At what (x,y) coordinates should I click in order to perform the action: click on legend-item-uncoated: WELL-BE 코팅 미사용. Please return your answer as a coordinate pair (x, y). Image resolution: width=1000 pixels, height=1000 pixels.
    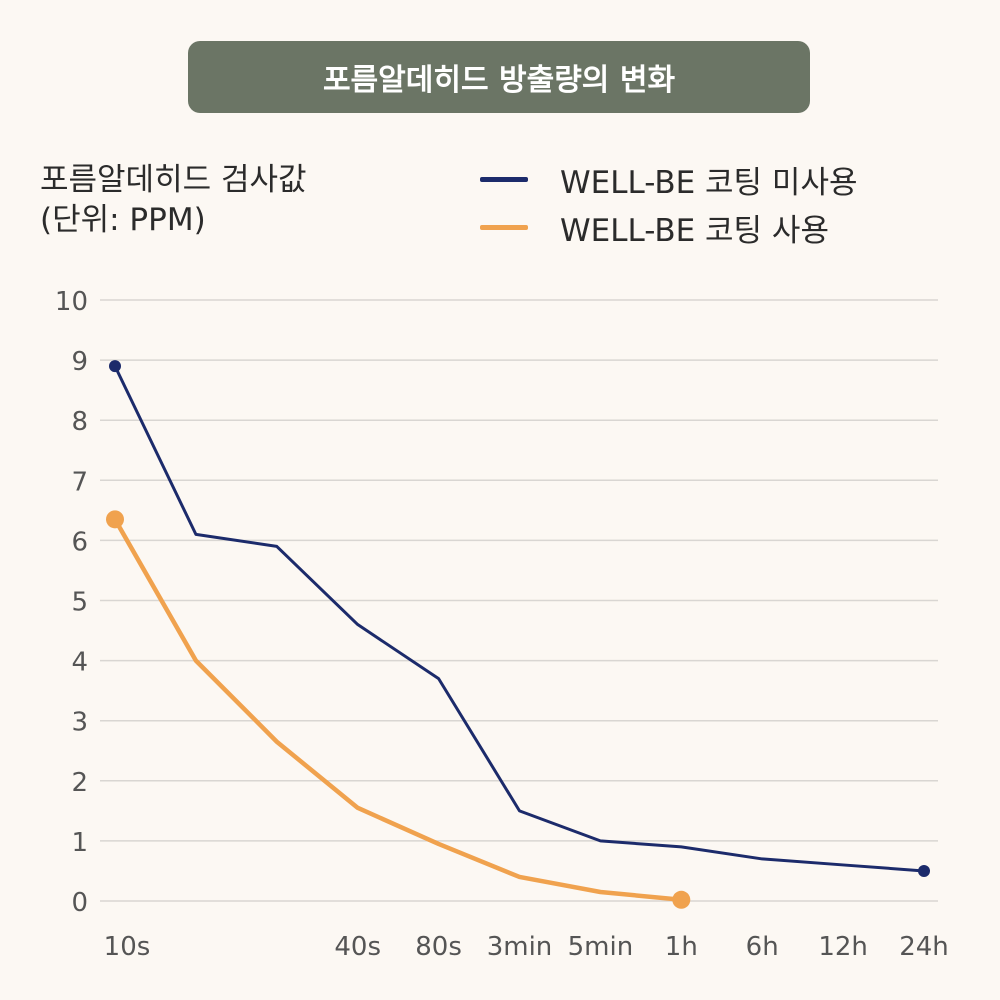
    Looking at the image, I should click on (668, 179).